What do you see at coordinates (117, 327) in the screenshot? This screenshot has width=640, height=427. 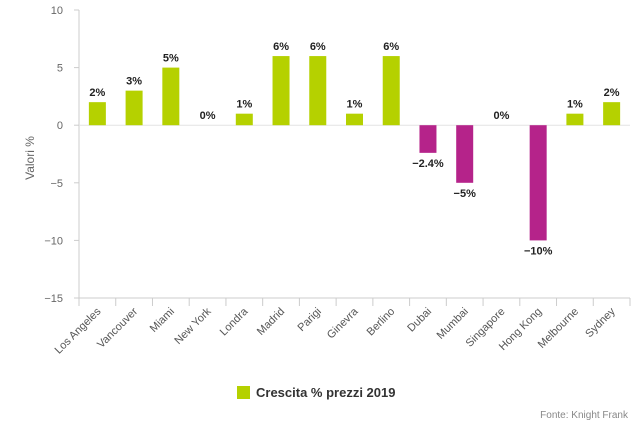 I see `category-label: Vancouver` at bounding box center [117, 327].